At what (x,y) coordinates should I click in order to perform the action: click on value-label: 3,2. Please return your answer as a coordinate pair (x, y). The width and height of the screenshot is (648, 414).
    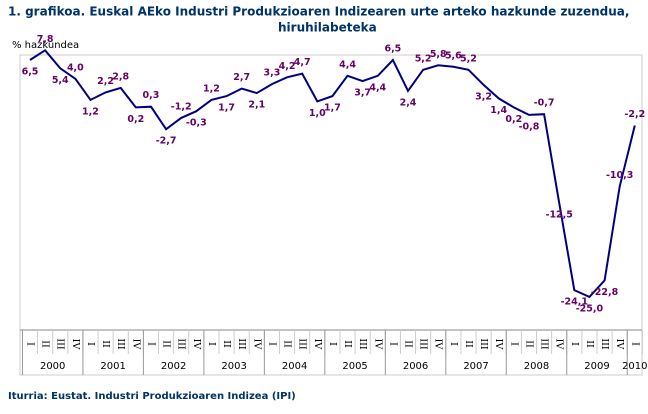
    Looking at the image, I should click on (483, 96).